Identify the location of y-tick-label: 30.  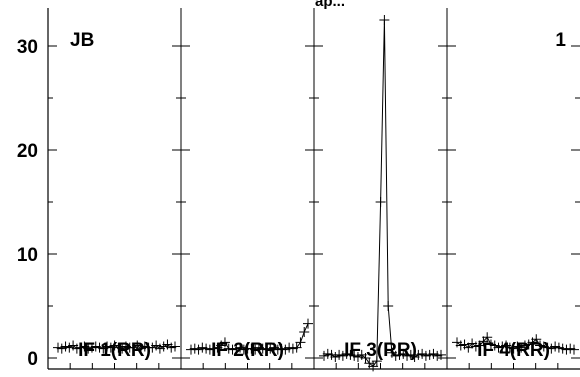
(27, 47).